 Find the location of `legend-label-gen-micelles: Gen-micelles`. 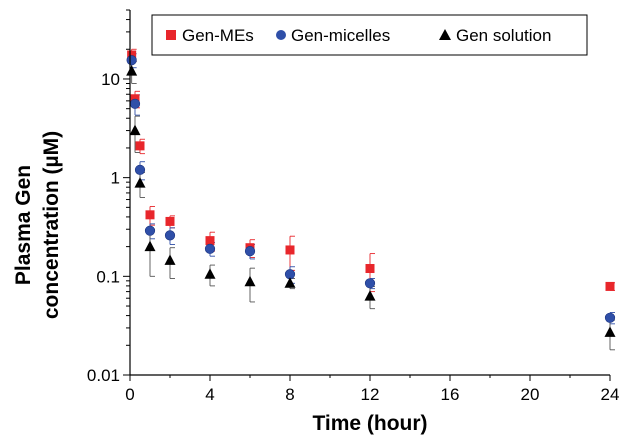

legend-label-gen-micelles: Gen-micelles is located at coordinates (340, 35).